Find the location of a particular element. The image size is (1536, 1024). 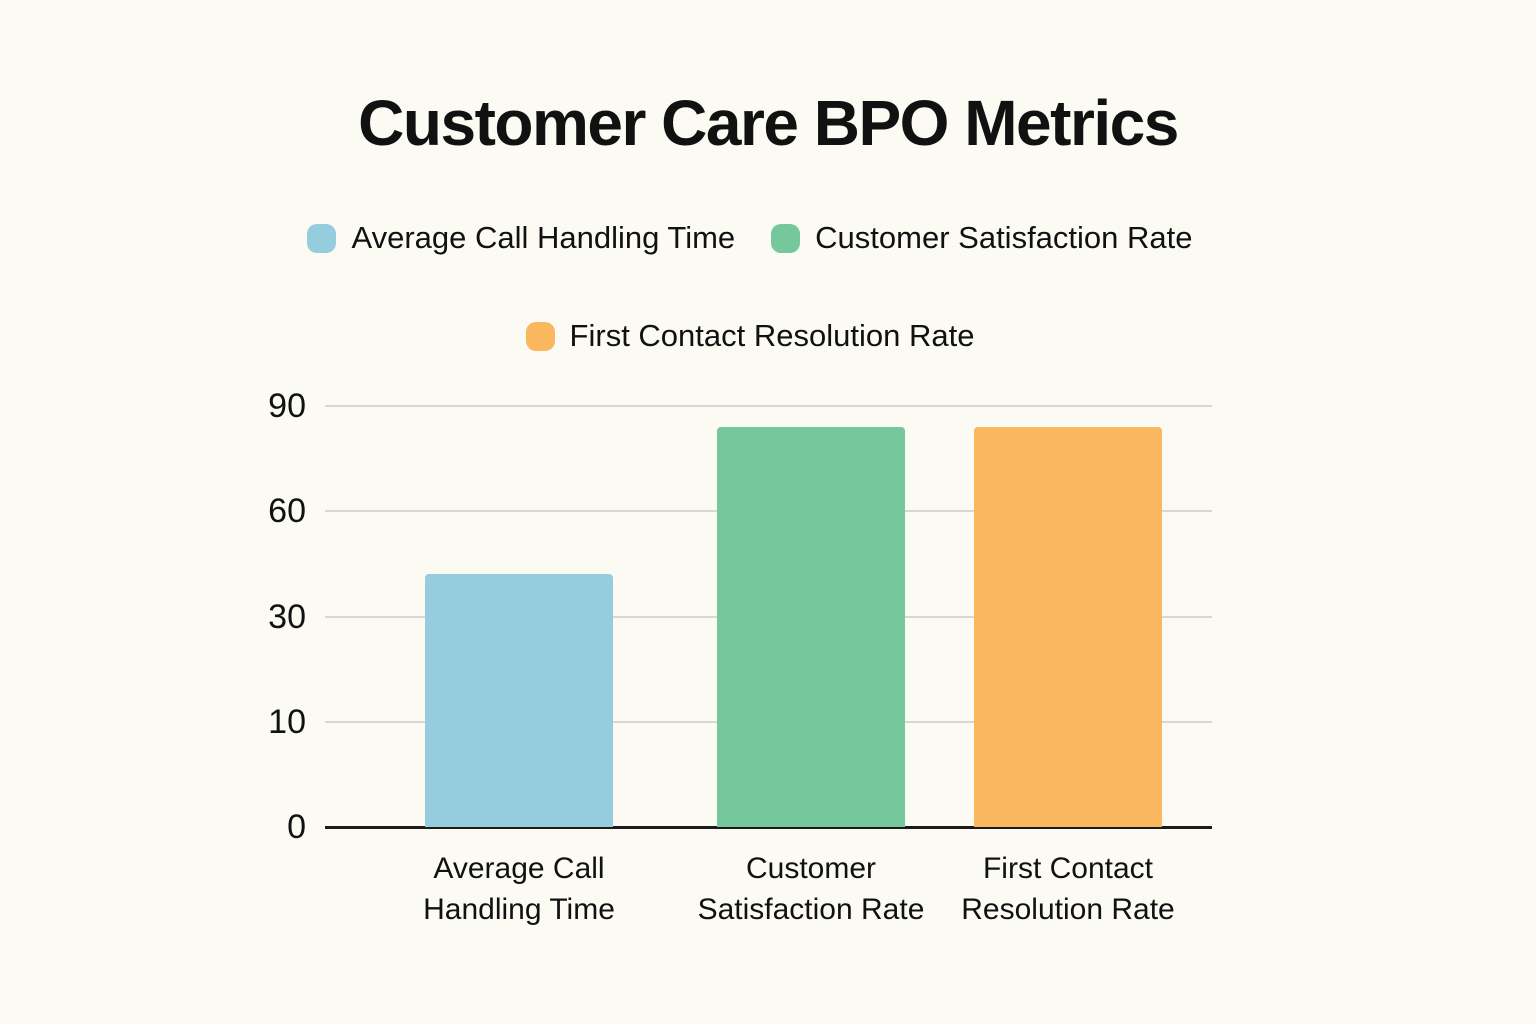

x-axis-label-customer-satisfaction-rate: Customer Satisfaction Rate is located at coordinates (811, 889).